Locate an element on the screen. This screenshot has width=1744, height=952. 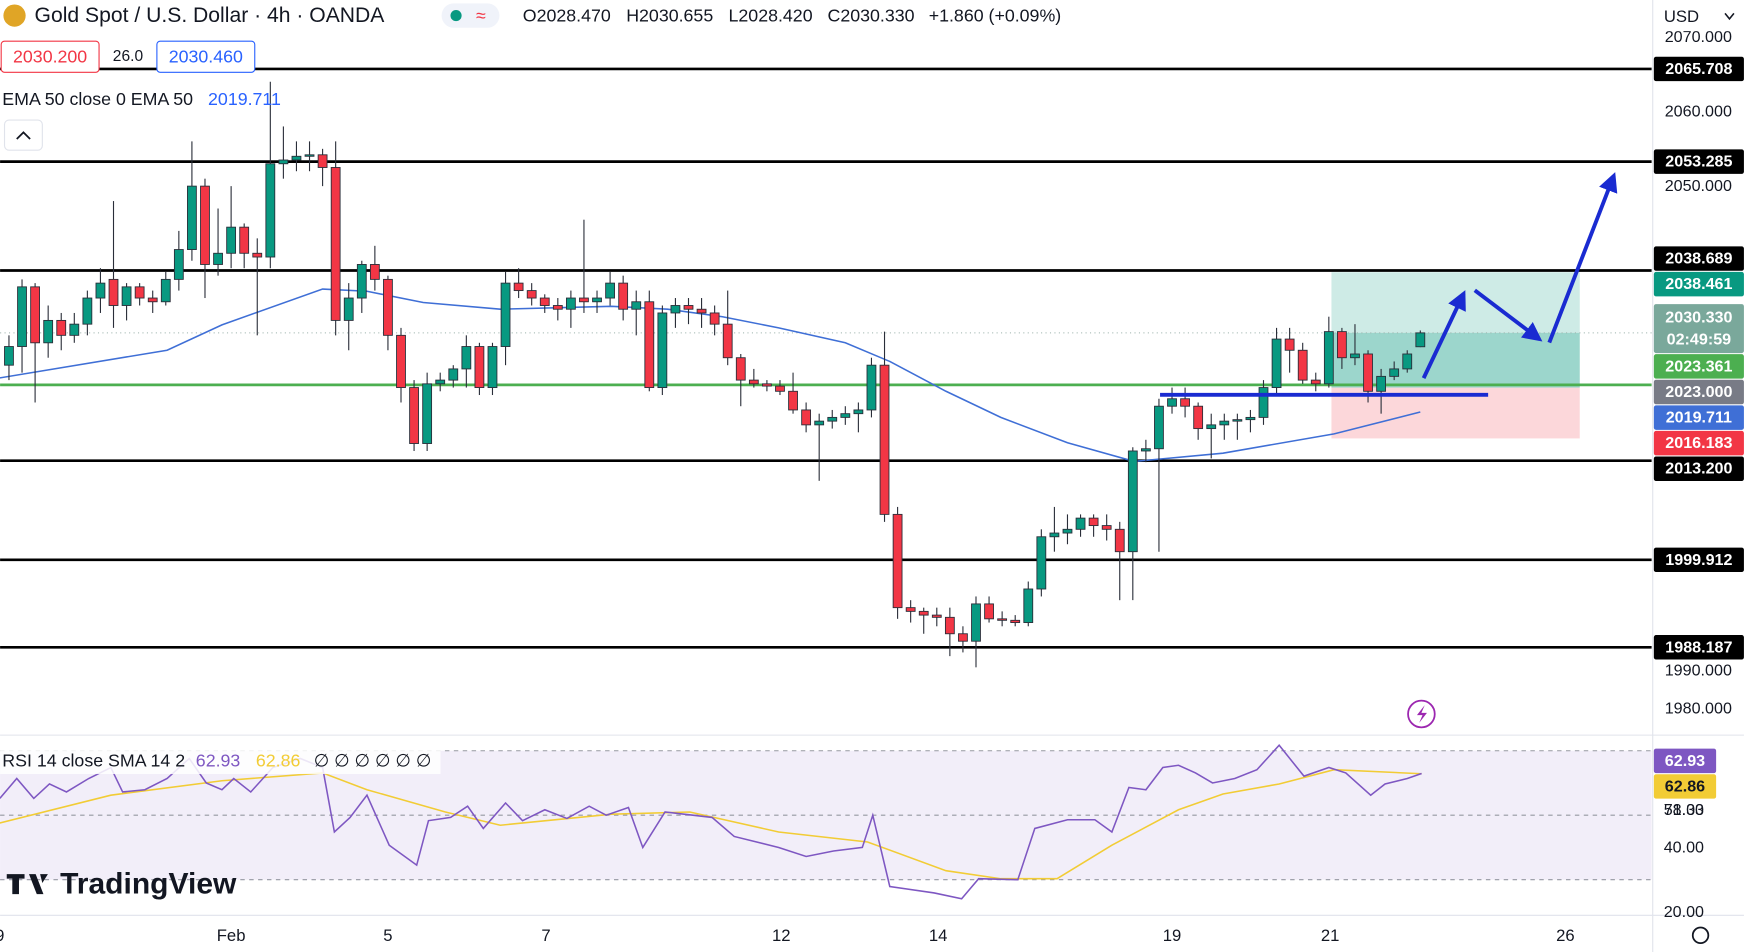
y-tick-label: 2070.000 is located at coordinates (1698, 37).